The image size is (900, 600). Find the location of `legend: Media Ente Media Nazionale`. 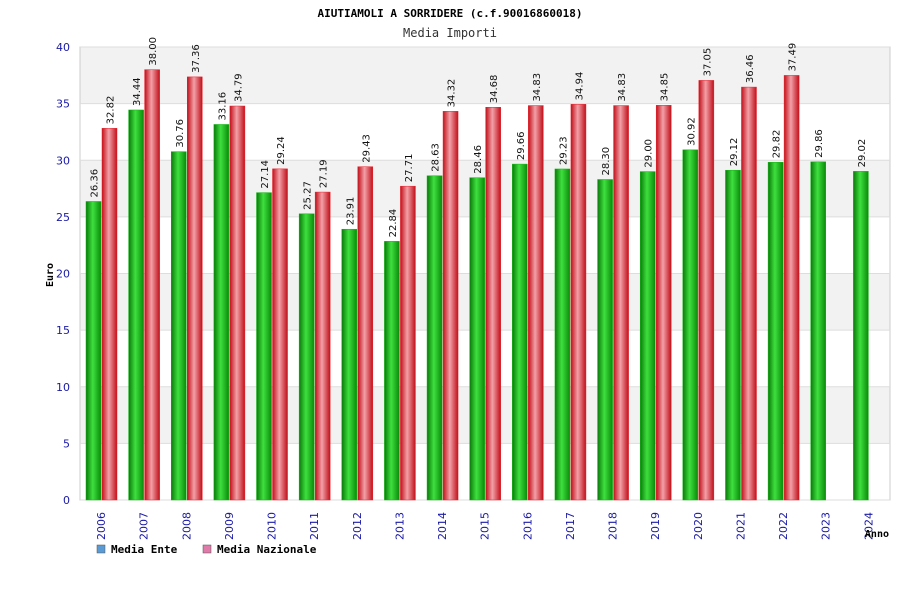

legend: Media Ente Media Nazionale is located at coordinates (206, 549).